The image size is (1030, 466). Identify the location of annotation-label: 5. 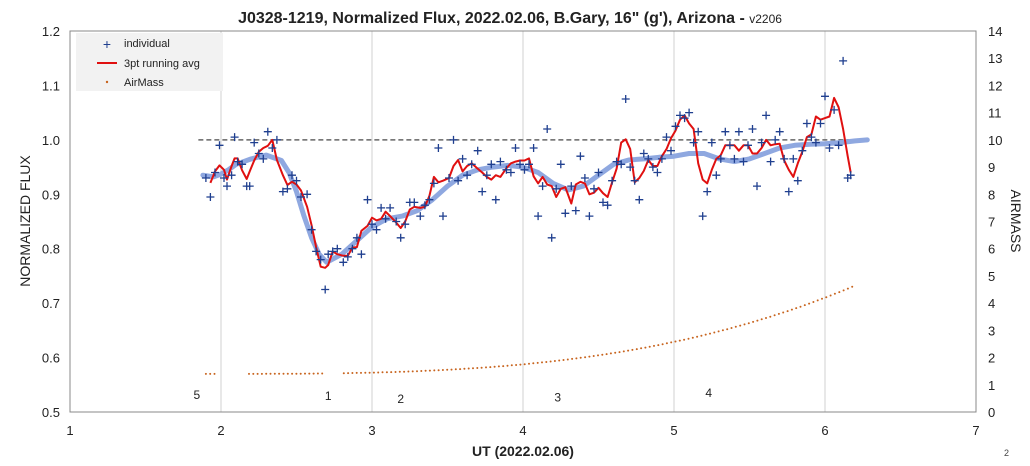
(196, 395).